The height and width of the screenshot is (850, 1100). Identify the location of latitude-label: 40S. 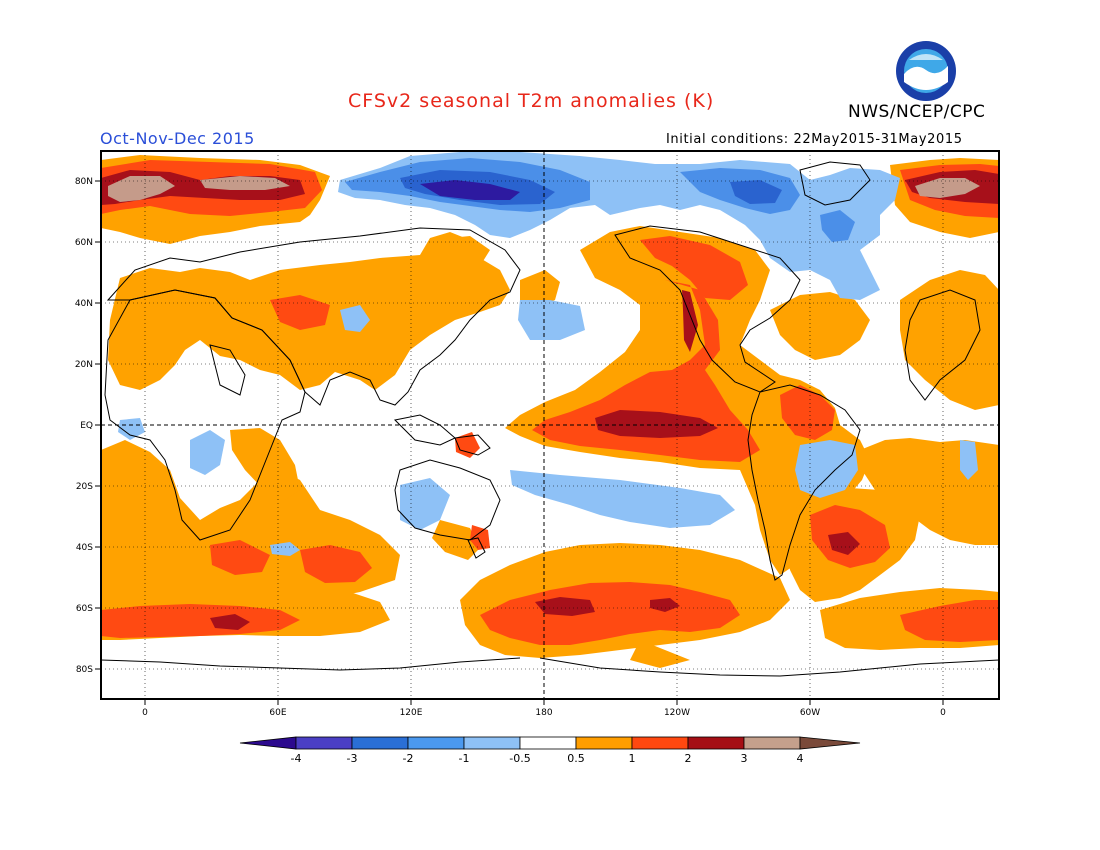
(84, 548).